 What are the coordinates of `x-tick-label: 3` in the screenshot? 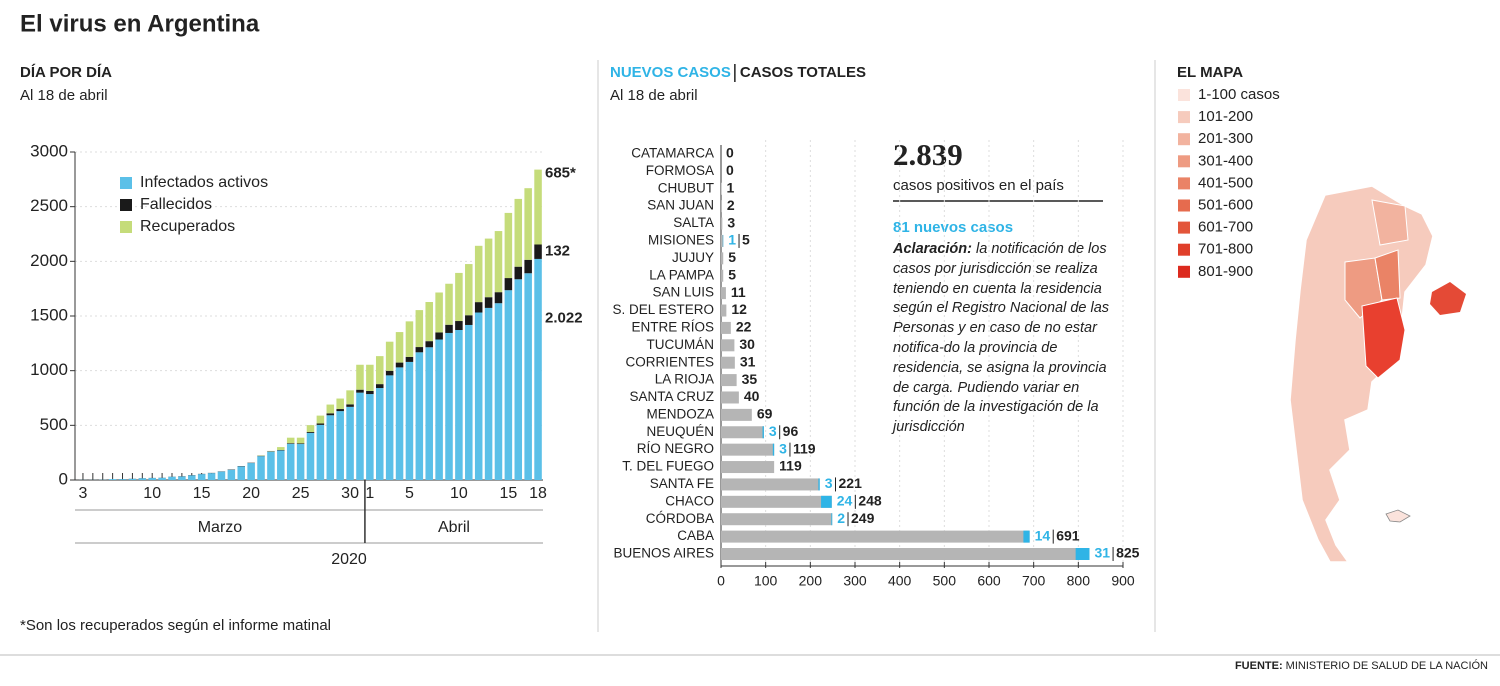 It's located at (82, 493).